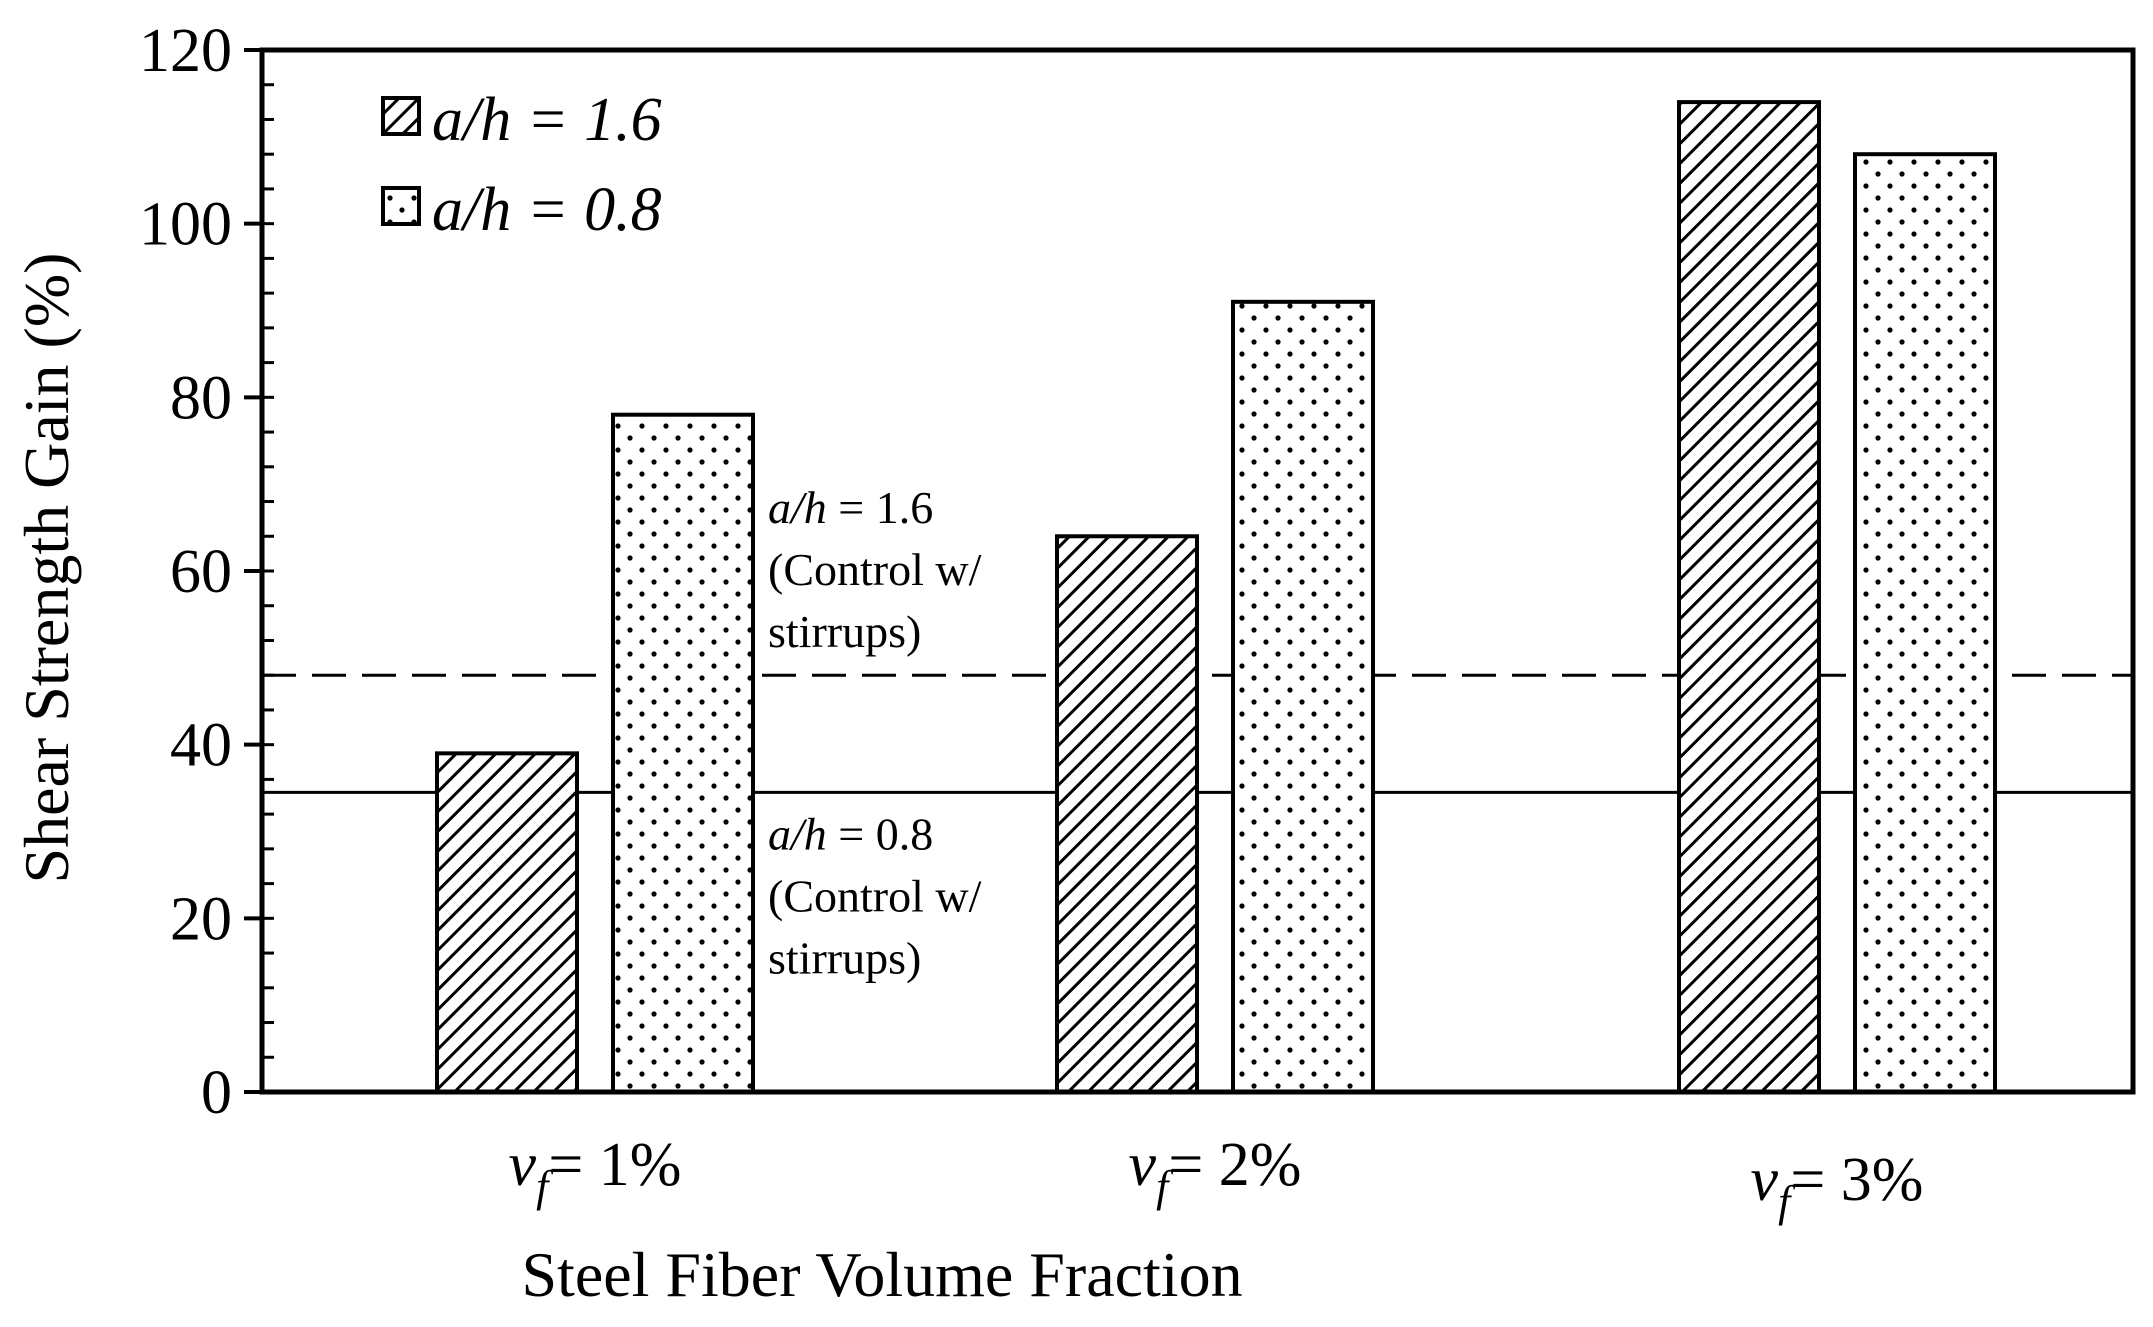 This screenshot has height=1327, width=2153. What do you see at coordinates (1856, 1180) in the screenshot?
I see `x-category-value: = 3%` at bounding box center [1856, 1180].